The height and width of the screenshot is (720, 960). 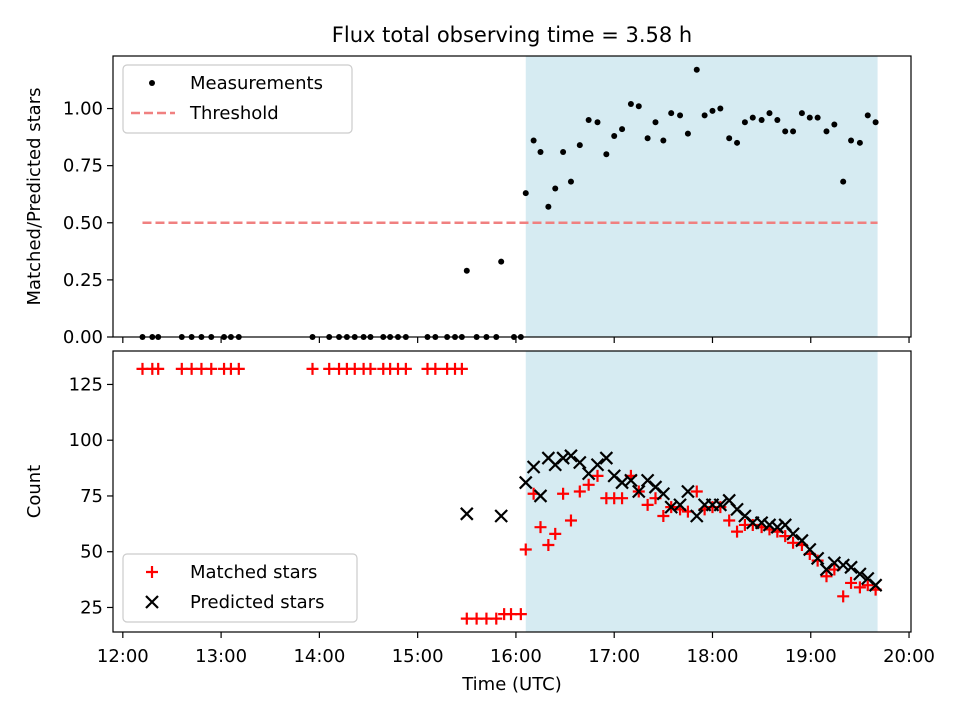 I want to click on y-tick-label: 0.50, so click(x=83, y=223).